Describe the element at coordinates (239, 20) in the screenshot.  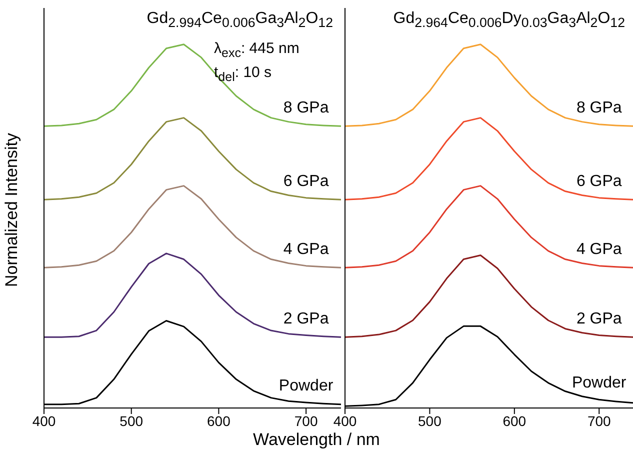
I see `chart-title: Gd$_{2.994}$Ce$_{0.006}$Ga$_{3}$Al$_{2}$O$_{12}$` at that location.